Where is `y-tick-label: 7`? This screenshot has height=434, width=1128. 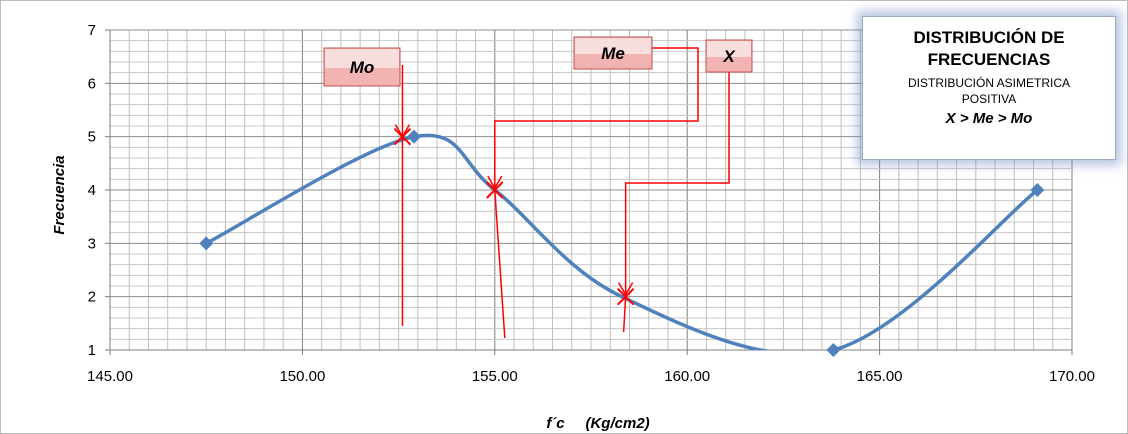
y-tick-label: 7 is located at coordinates (92, 30).